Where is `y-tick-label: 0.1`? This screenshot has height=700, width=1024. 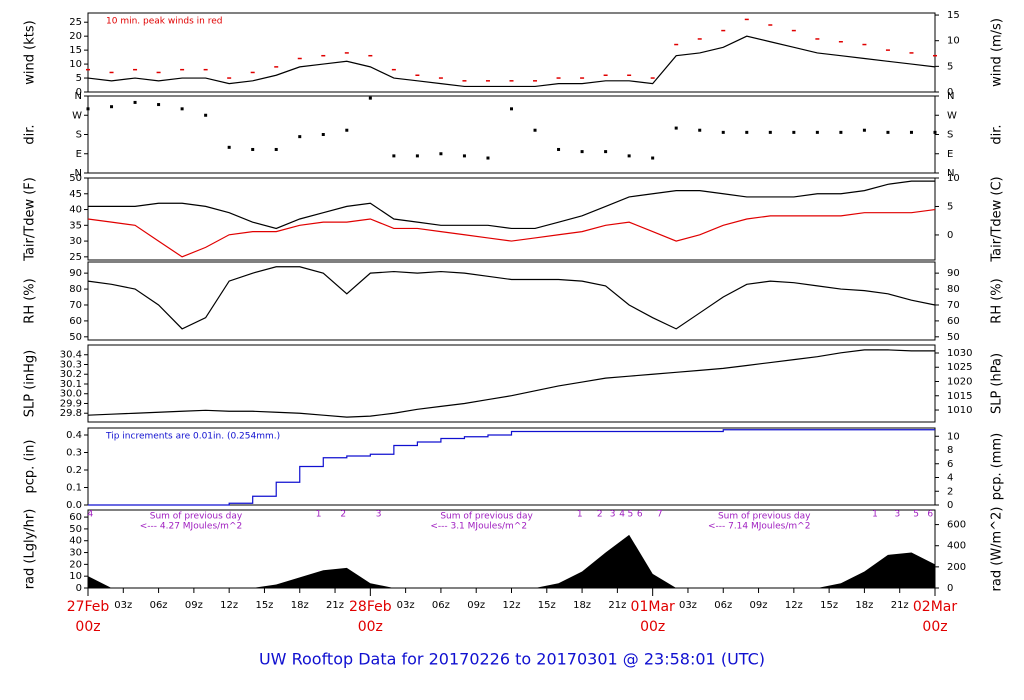
y-tick-label: 0.1 is located at coordinates (74, 488).